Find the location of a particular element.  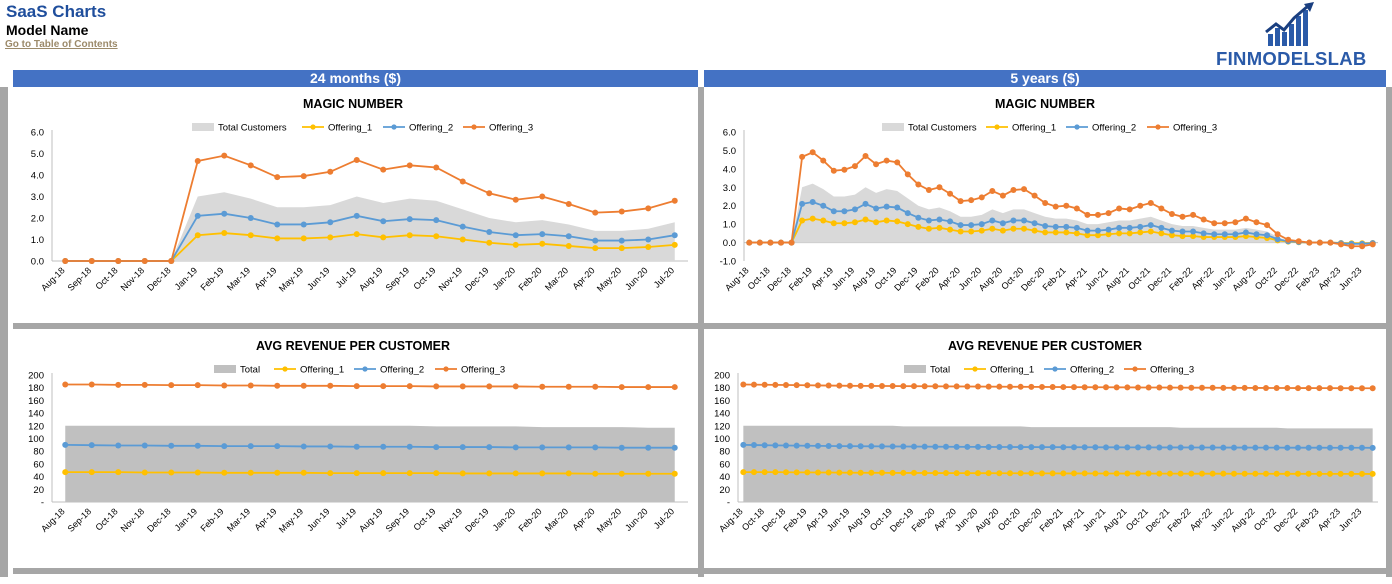

x-tick-label: Aug-19 is located at coordinates (371, 279).